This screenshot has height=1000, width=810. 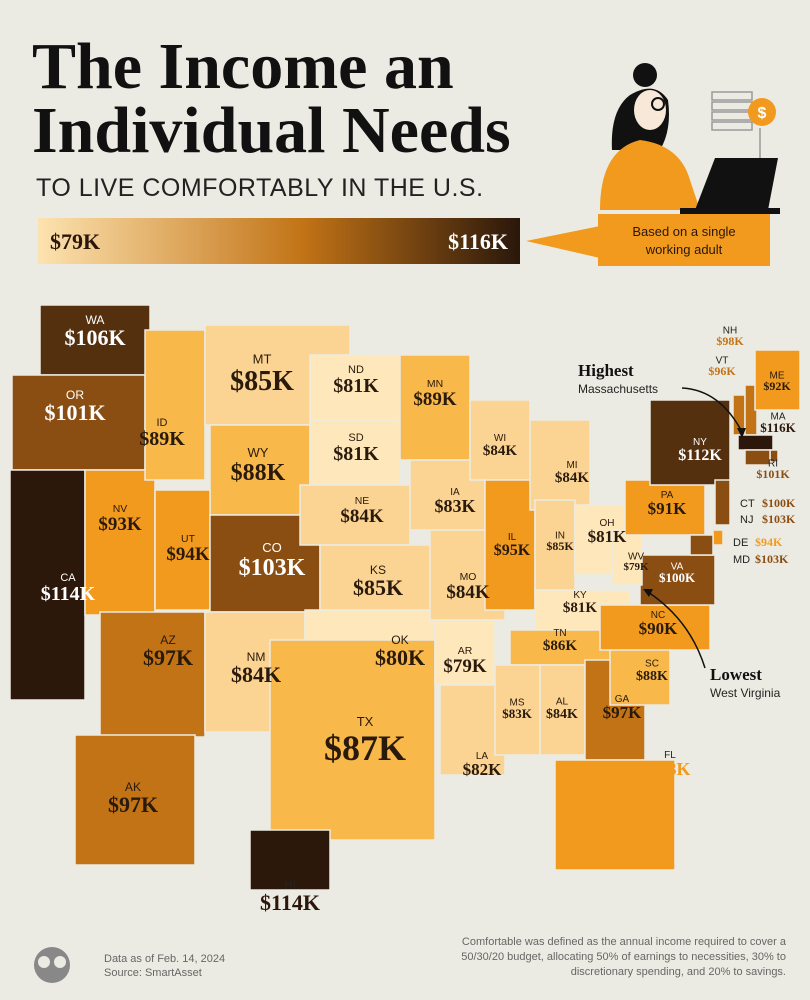 I want to click on state-abbr: AL, so click(x=562, y=702).